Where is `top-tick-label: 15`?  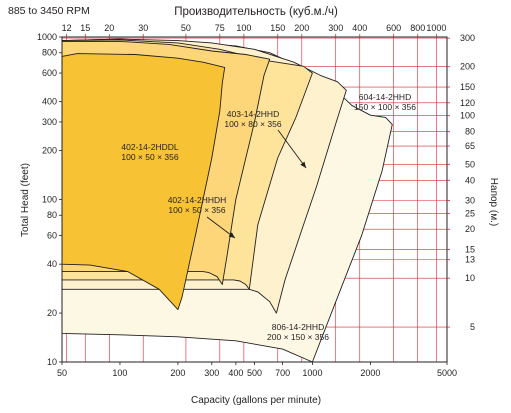
top-tick-label: 15 is located at coordinates (85, 28).